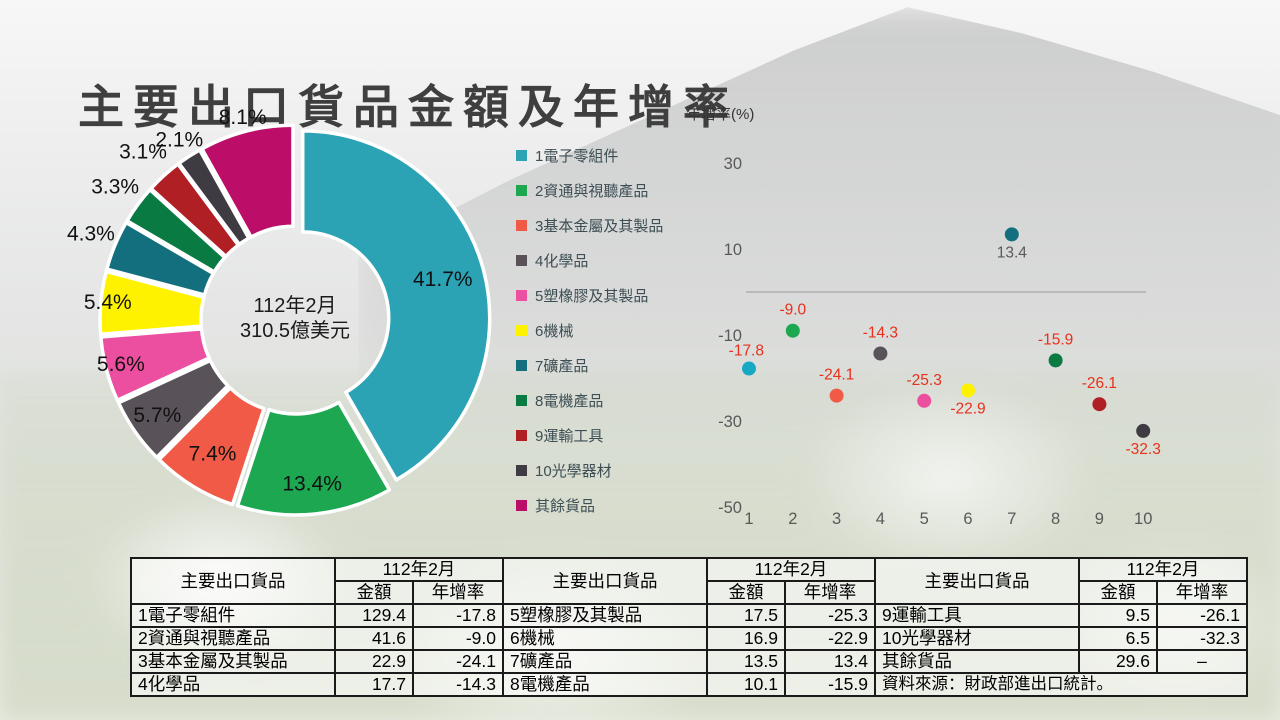 The height and width of the screenshot is (720, 1280). What do you see at coordinates (121, 364) in the screenshot?
I see `donut-slice-label: 5.6%` at bounding box center [121, 364].